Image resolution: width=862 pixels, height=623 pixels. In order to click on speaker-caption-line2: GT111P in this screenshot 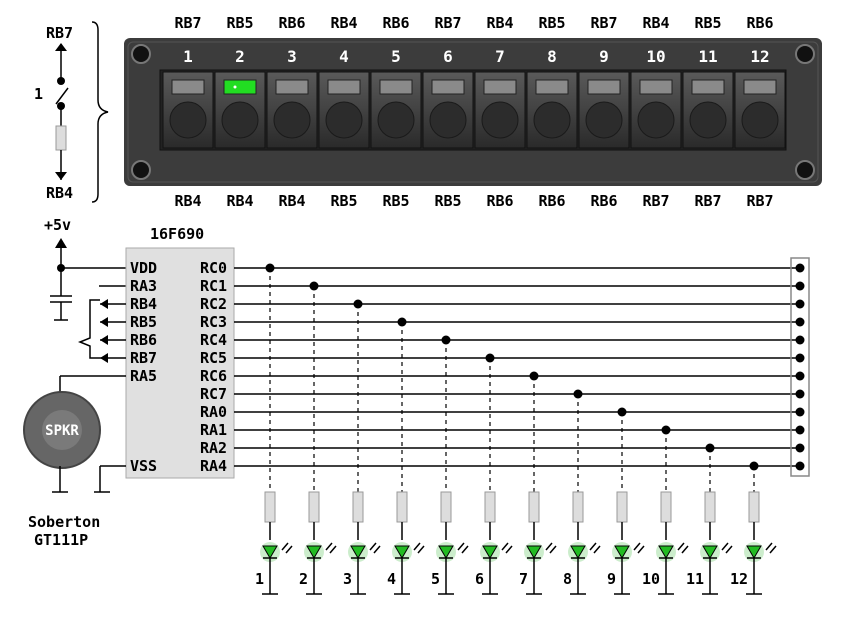, I will do `click(61, 540)`.